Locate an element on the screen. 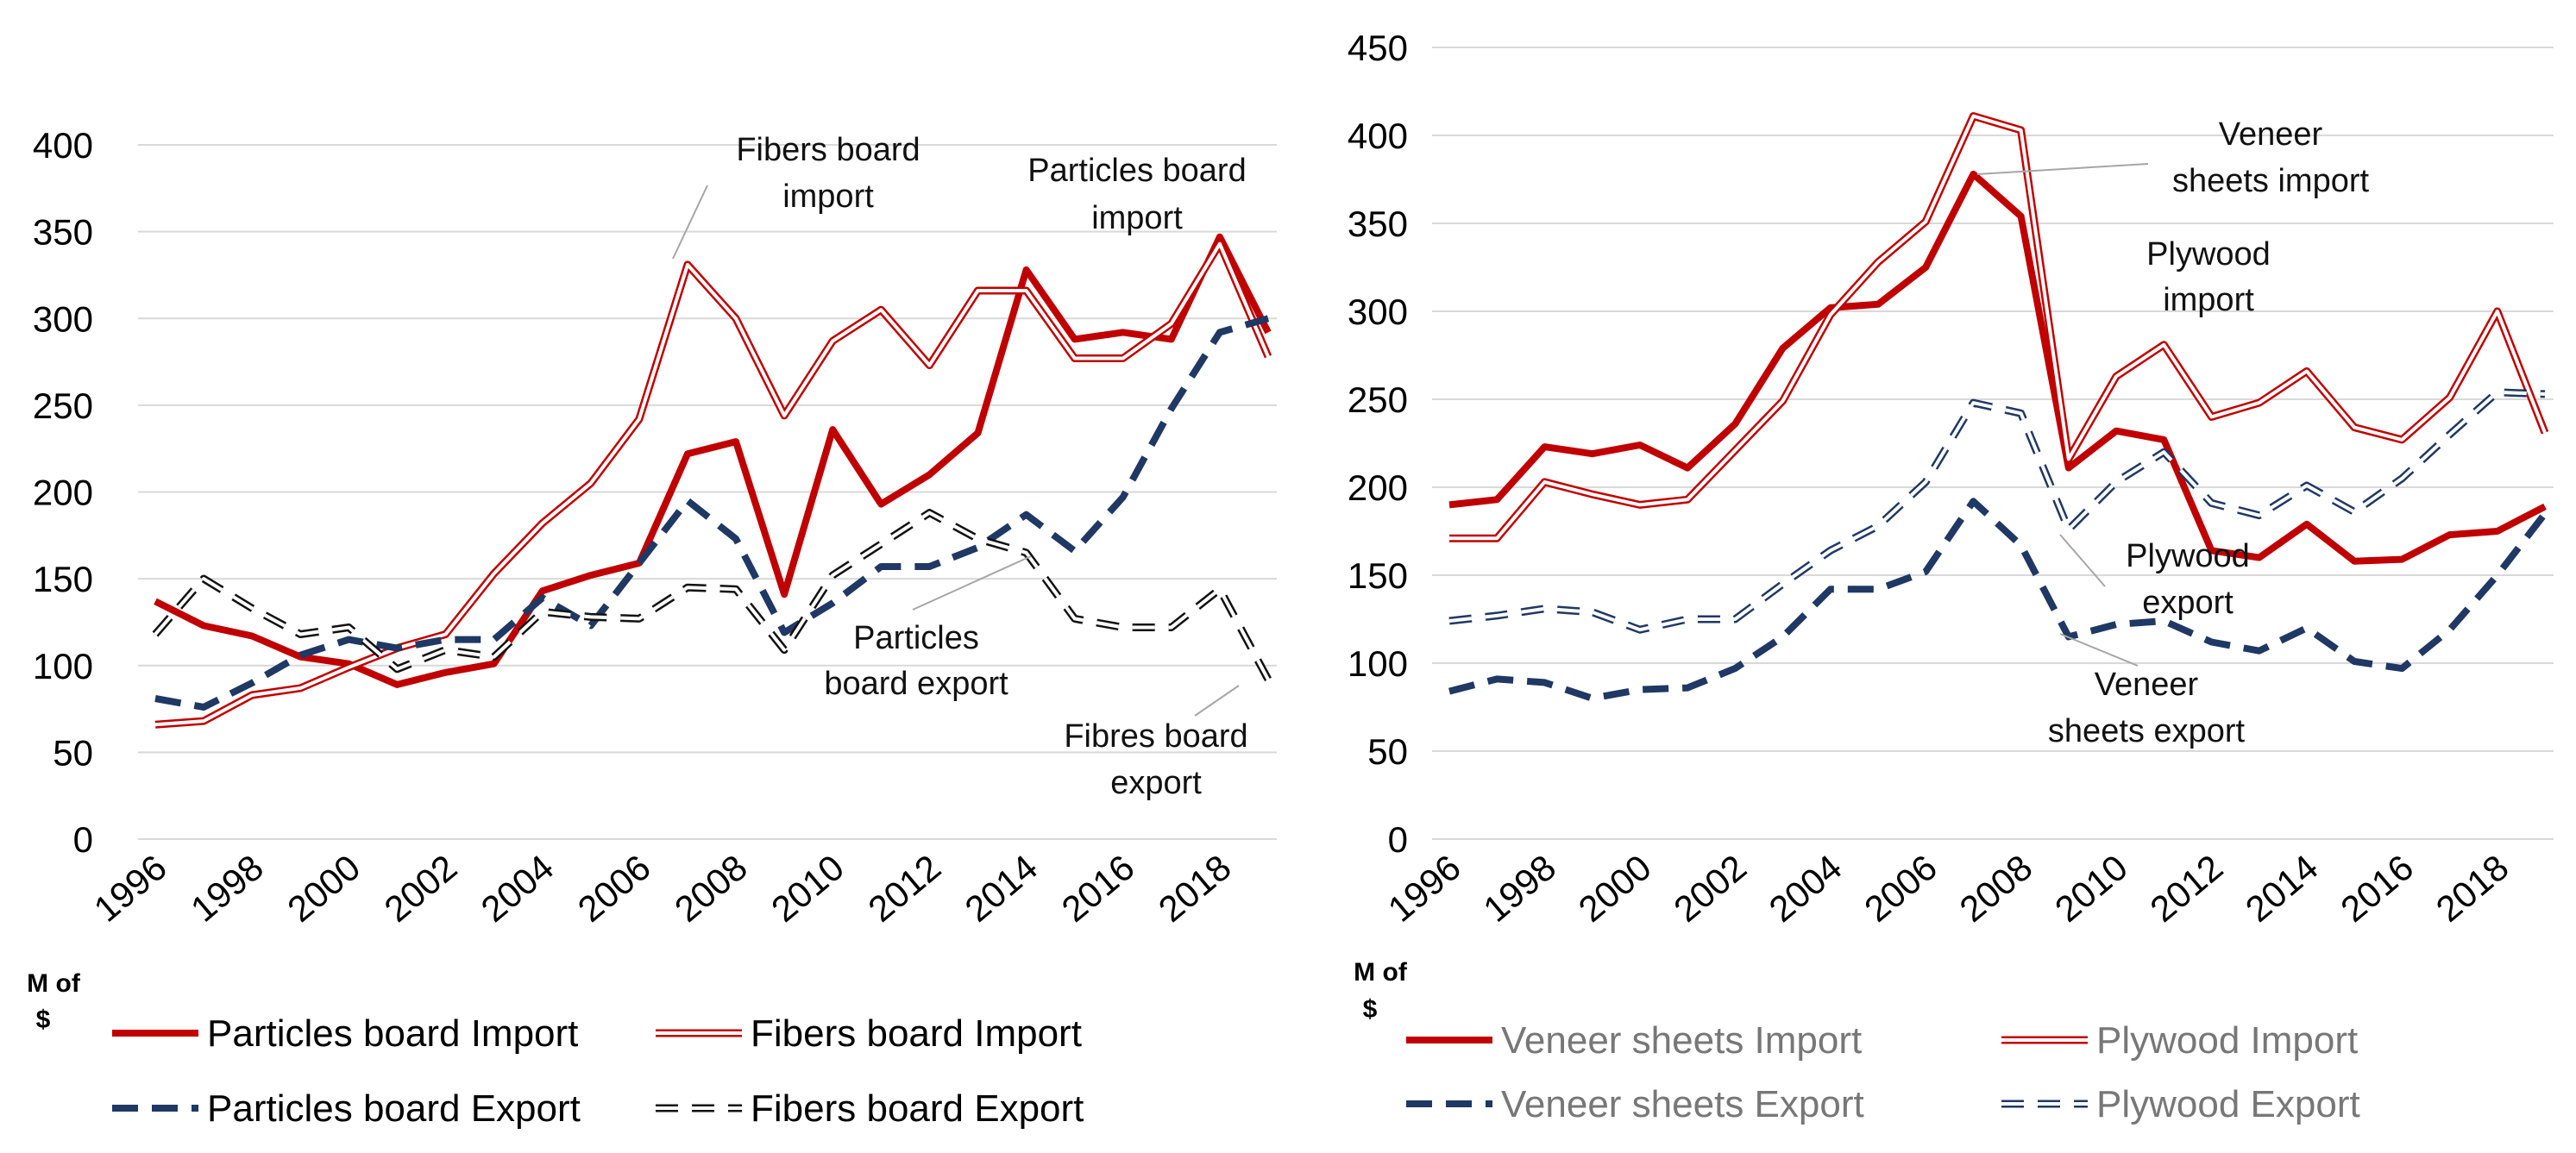 The image size is (2576, 1153). legend-veneer-sheets-import-label: Veneer sheets Import is located at coordinates (1681, 1040).